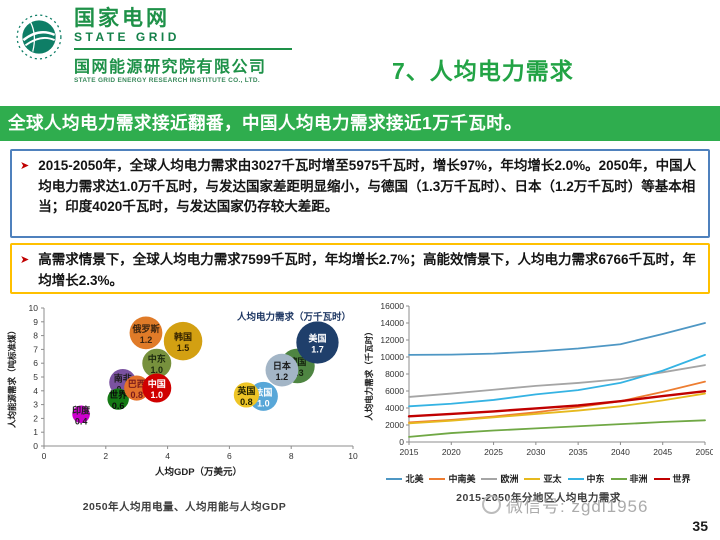  Describe the element at coordinates (483, 71) in the screenshot. I see `page-title: 7、人均电力需求` at that location.